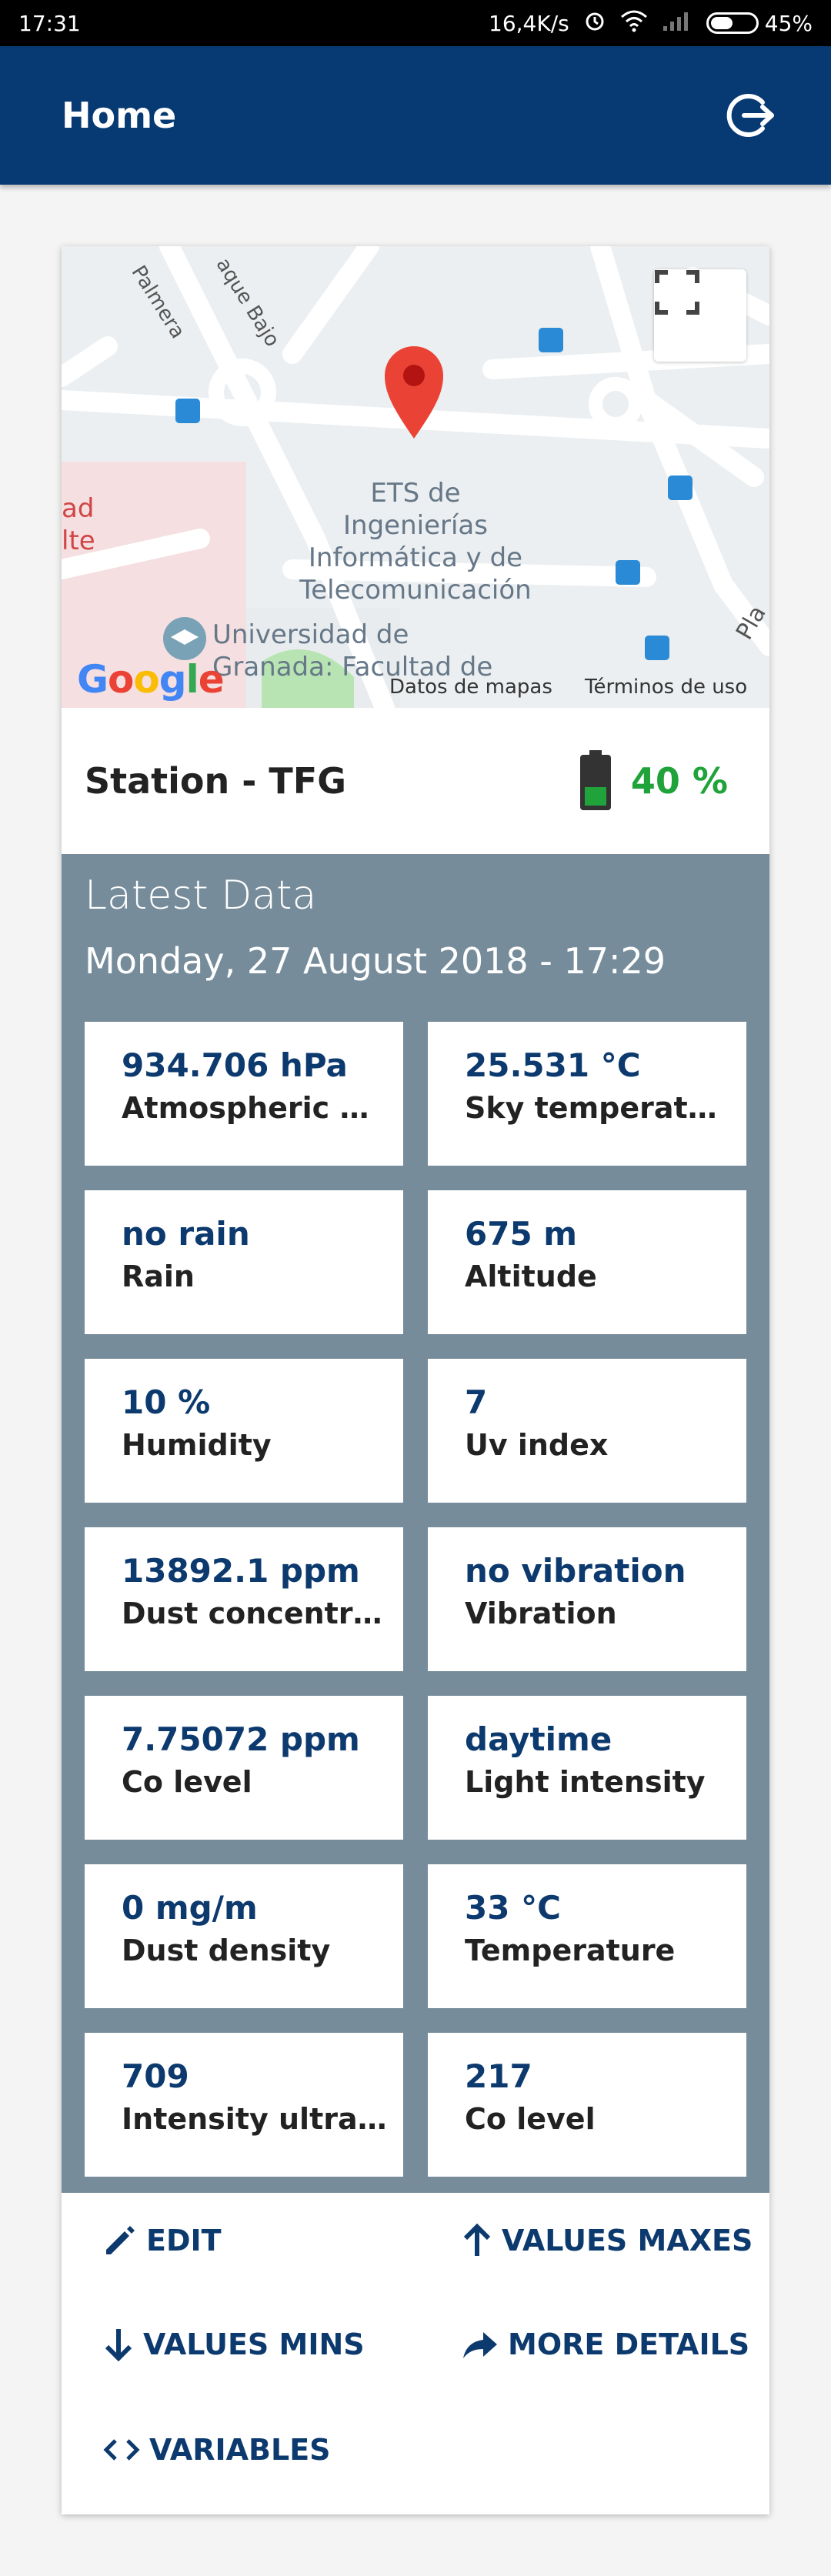 This screenshot has width=831, height=2576. I want to click on data-tile-altitude: 675 m Altitude, so click(587, 1262).